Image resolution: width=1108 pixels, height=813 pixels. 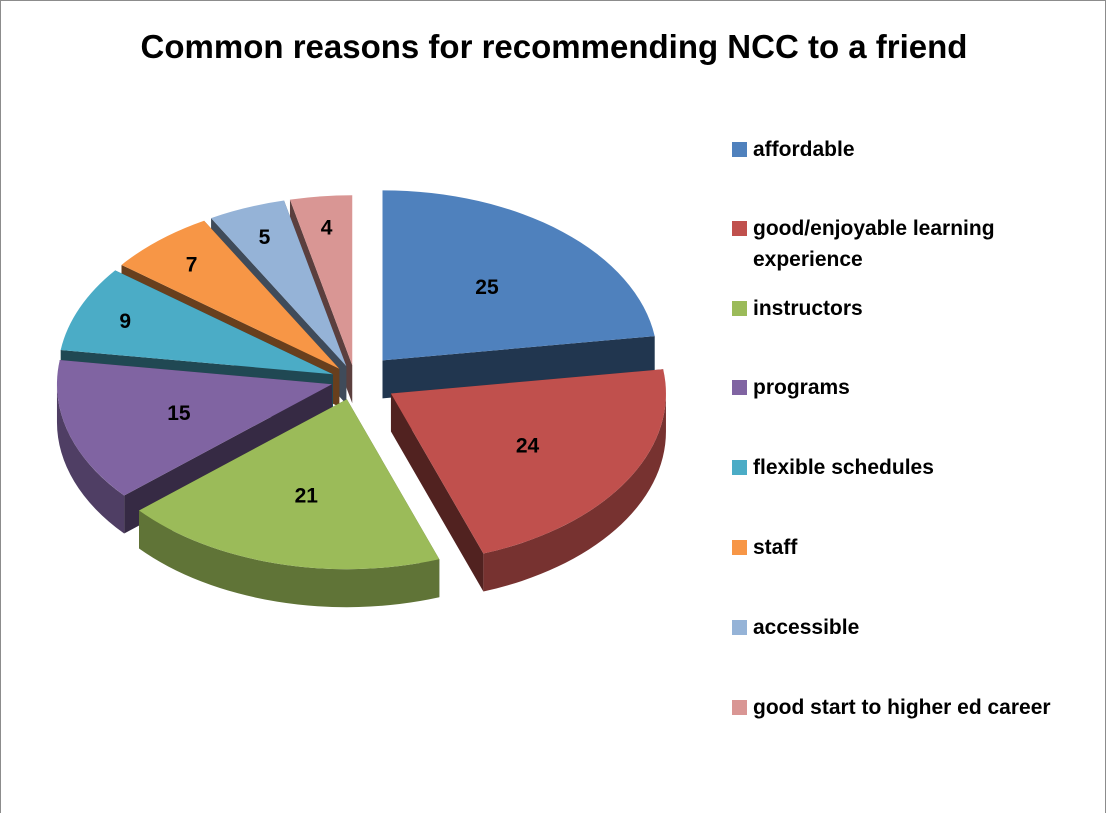 I want to click on data-labels: 25 24 21 15 9 7 5 4, so click(x=329, y=362).